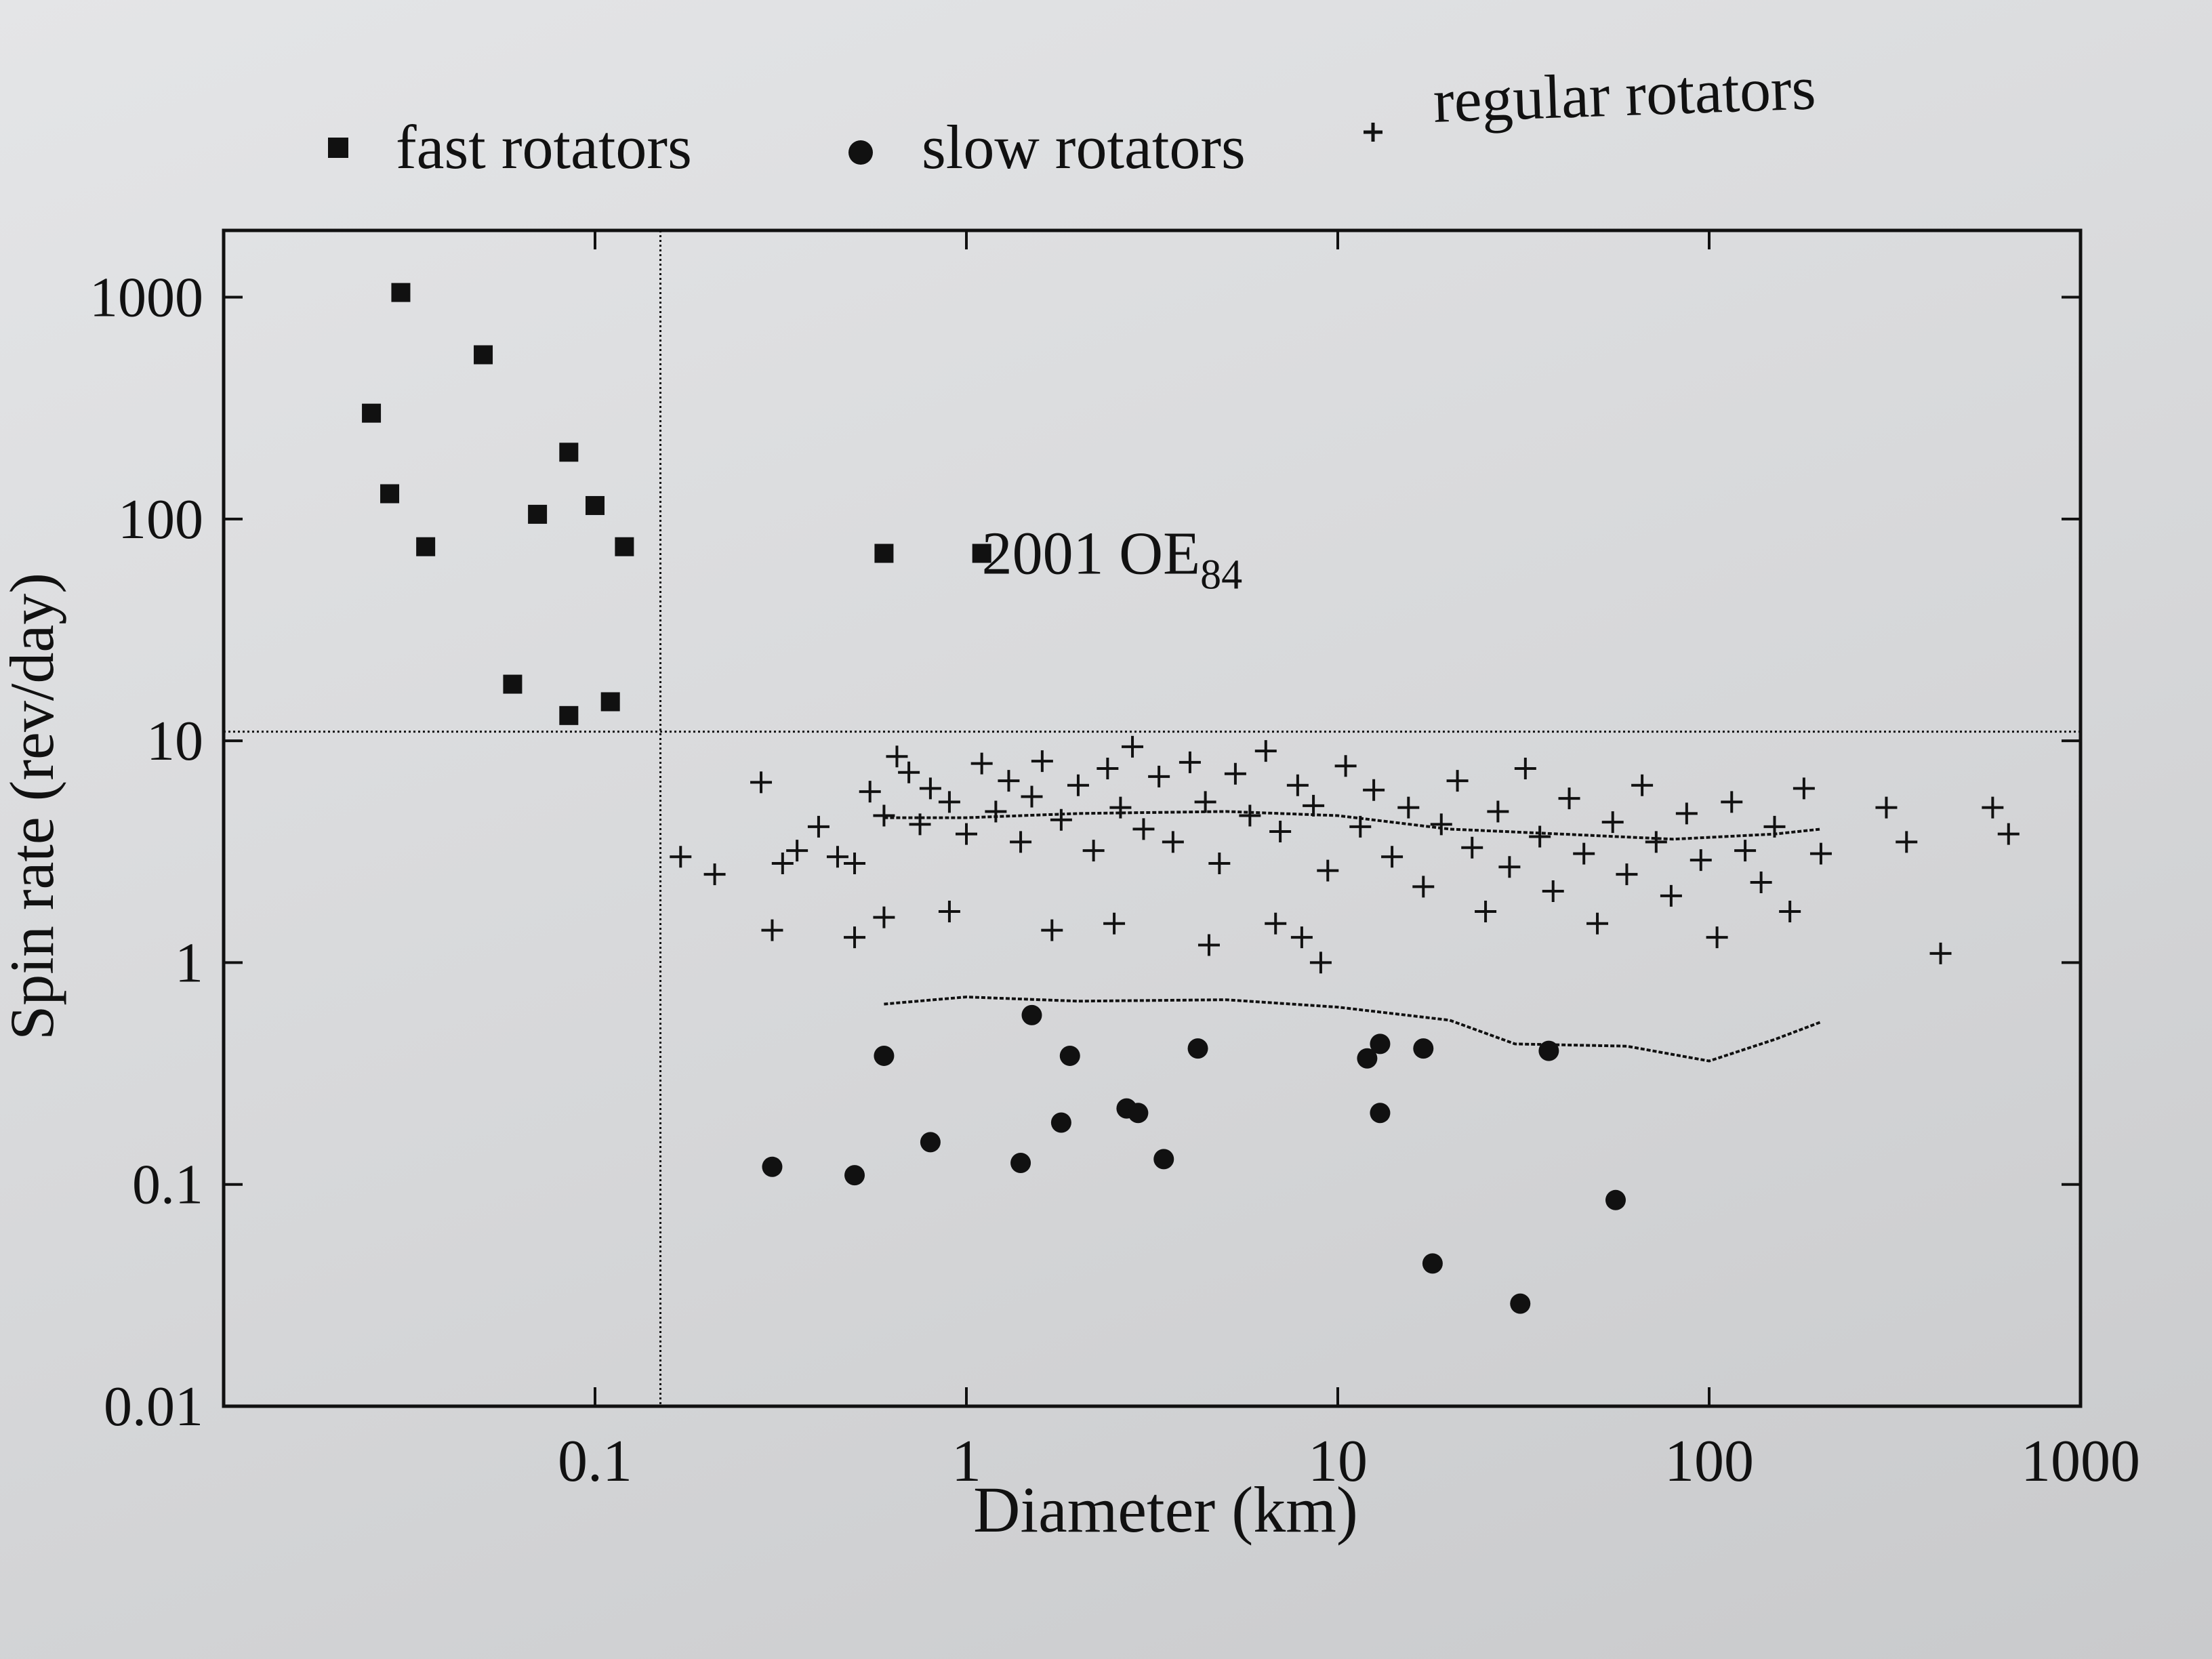  I want to click on y-tick-label: 100, so click(160, 519).